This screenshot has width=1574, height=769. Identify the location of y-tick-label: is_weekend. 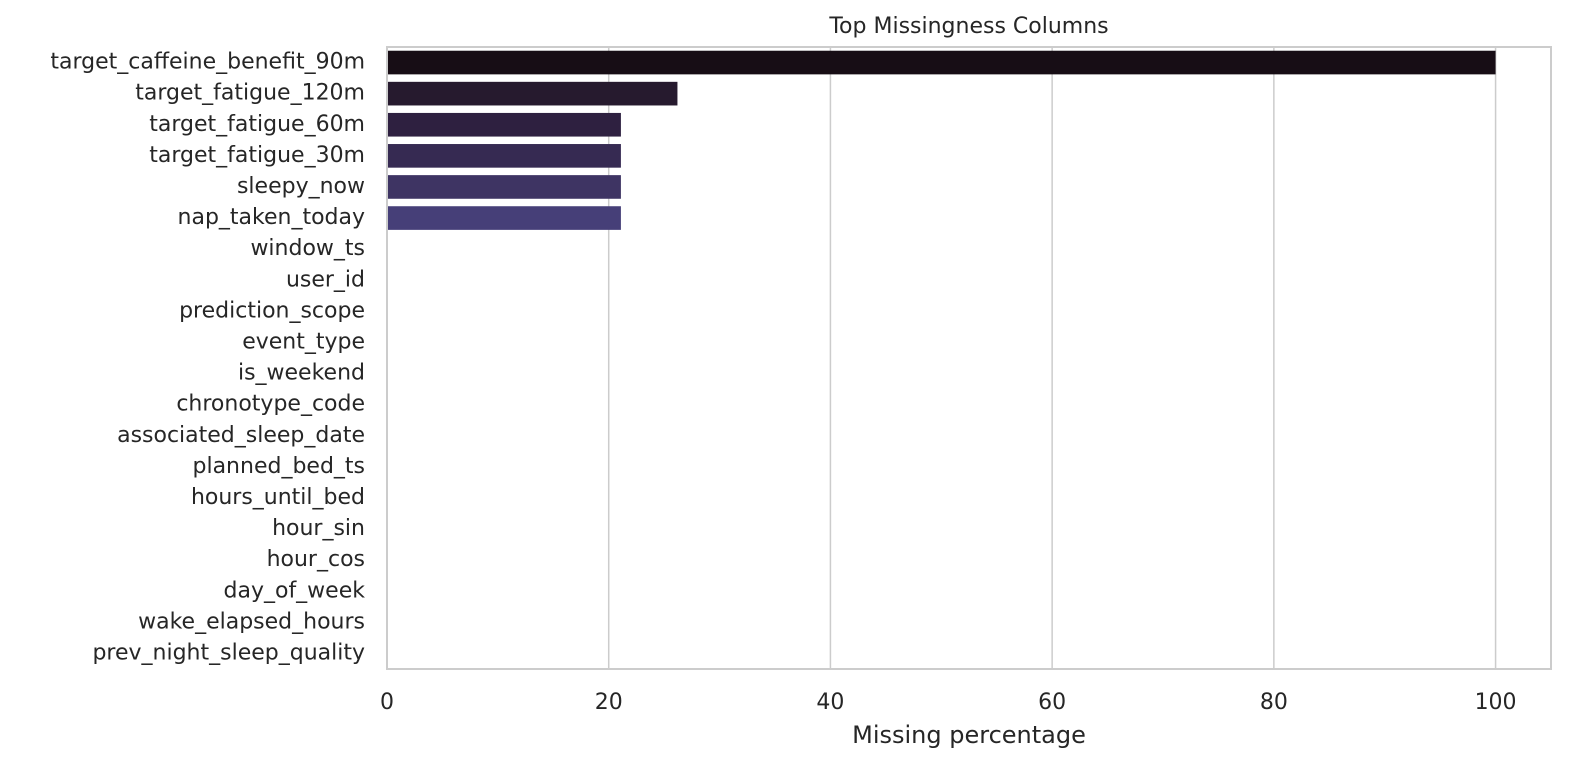
(301, 373).